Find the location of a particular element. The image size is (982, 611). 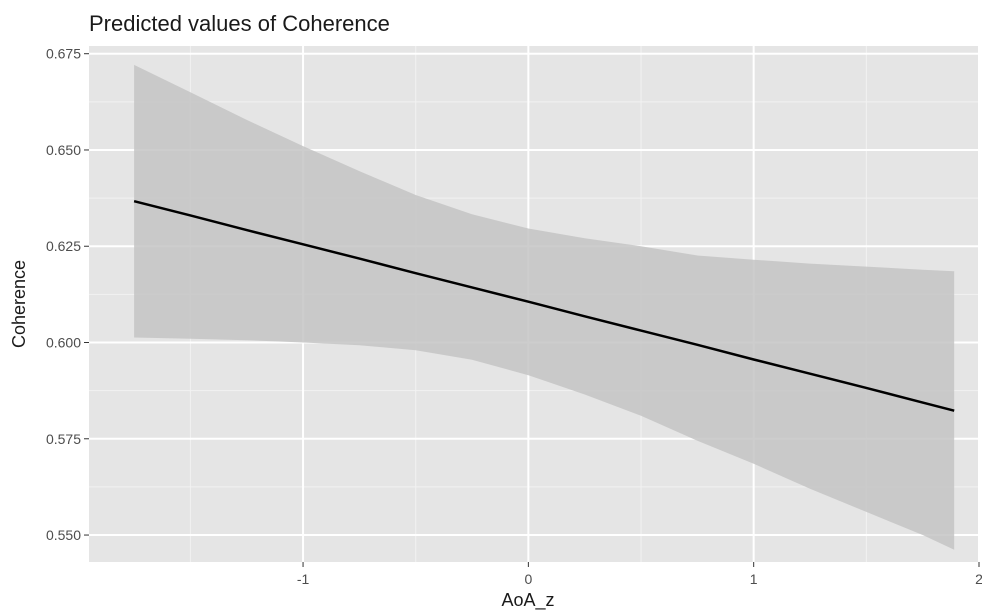

y-tick-label: 0.625 is located at coordinates (63, 246).